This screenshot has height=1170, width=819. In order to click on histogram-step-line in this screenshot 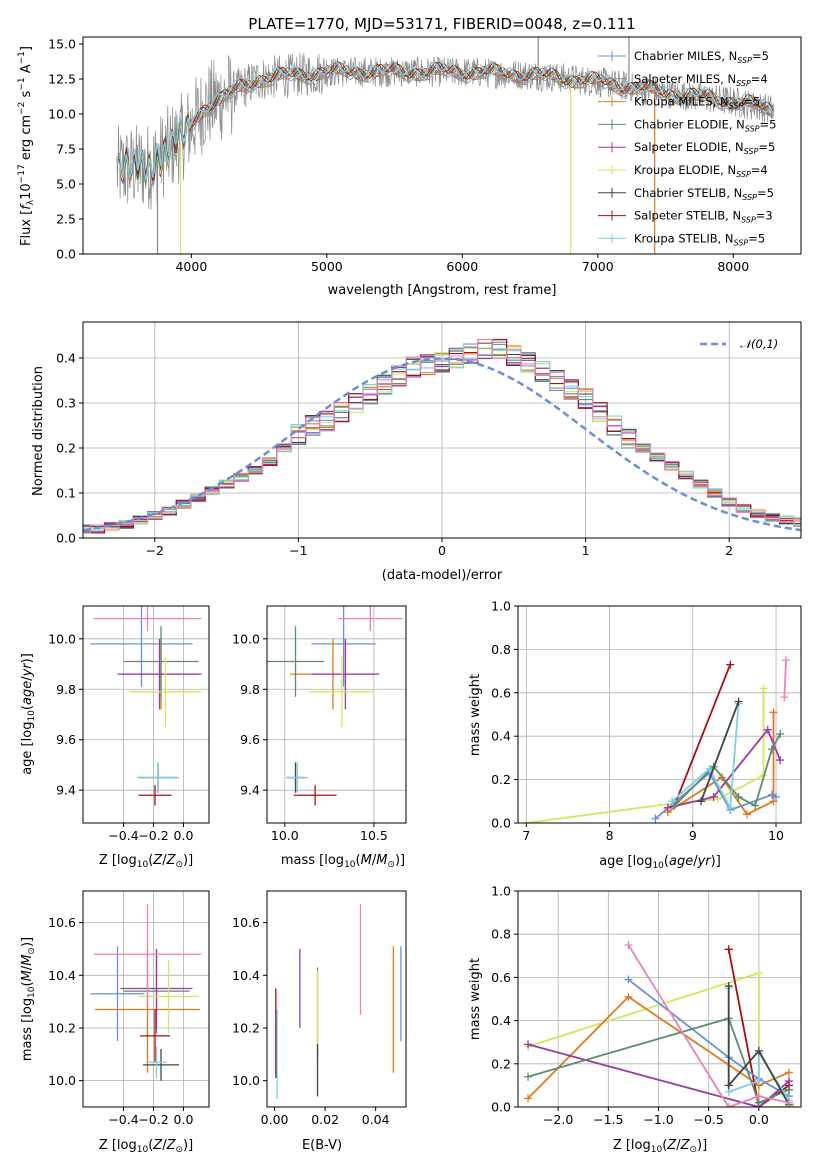, I will do `click(442, 436)`.